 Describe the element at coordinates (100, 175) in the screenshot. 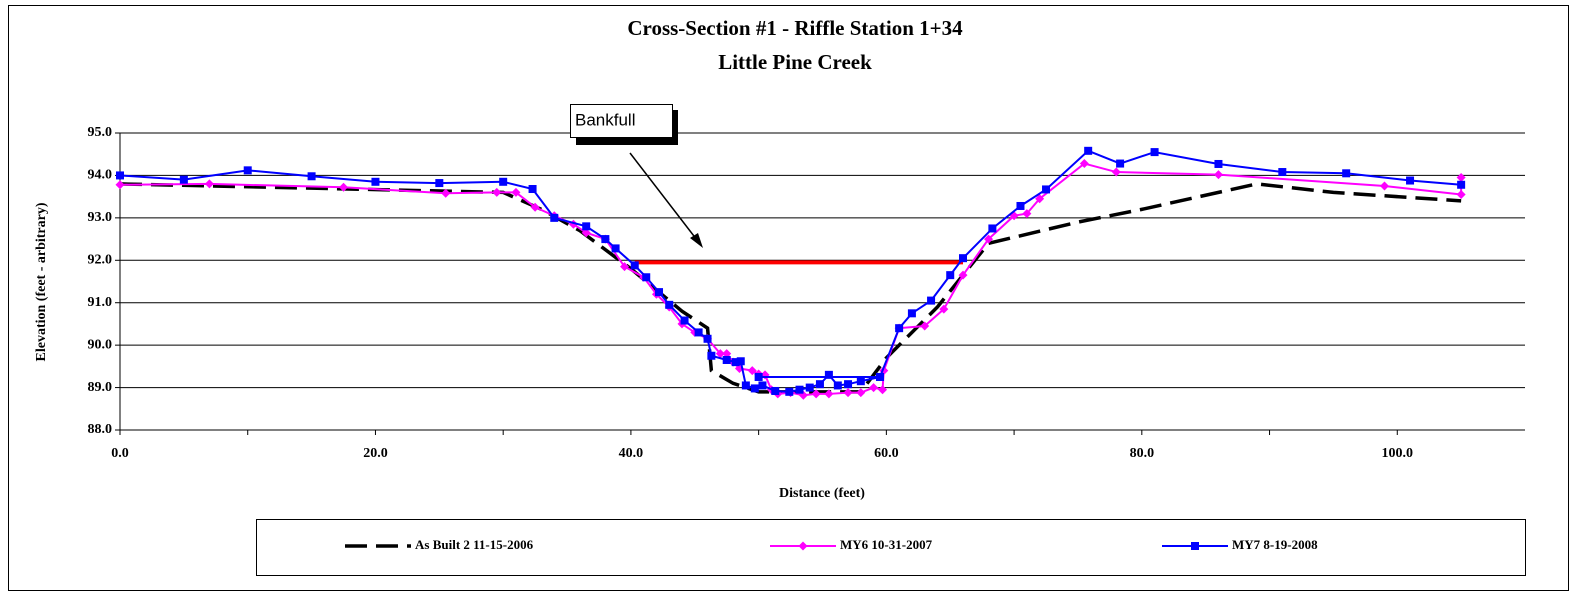

I see `y-tick-label: 94.0` at that location.